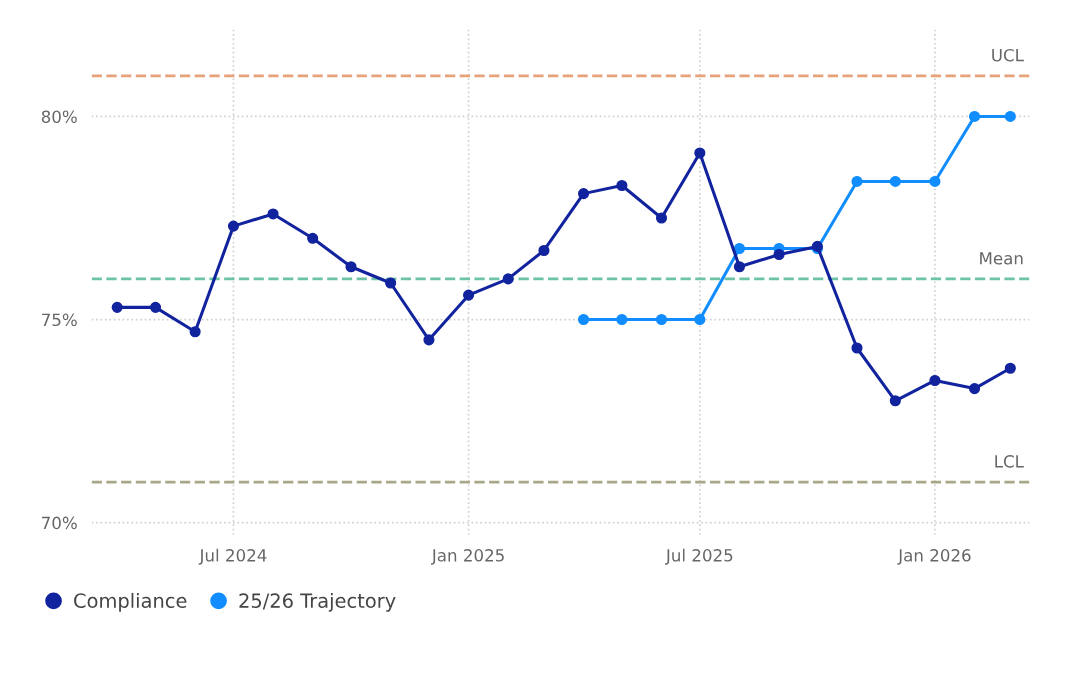 The width and height of the screenshot is (1078, 677). I want to click on legend-label: Compliance, so click(130, 602).